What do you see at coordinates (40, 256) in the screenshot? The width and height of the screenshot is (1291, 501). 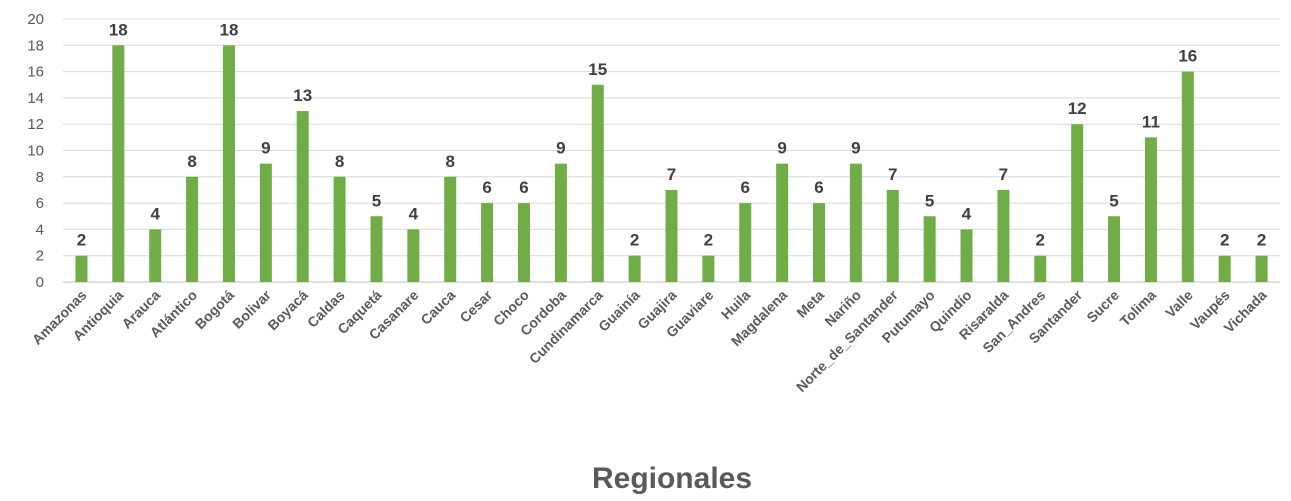 I see `y-tick-label: 2` at bounding box center [40, 256].